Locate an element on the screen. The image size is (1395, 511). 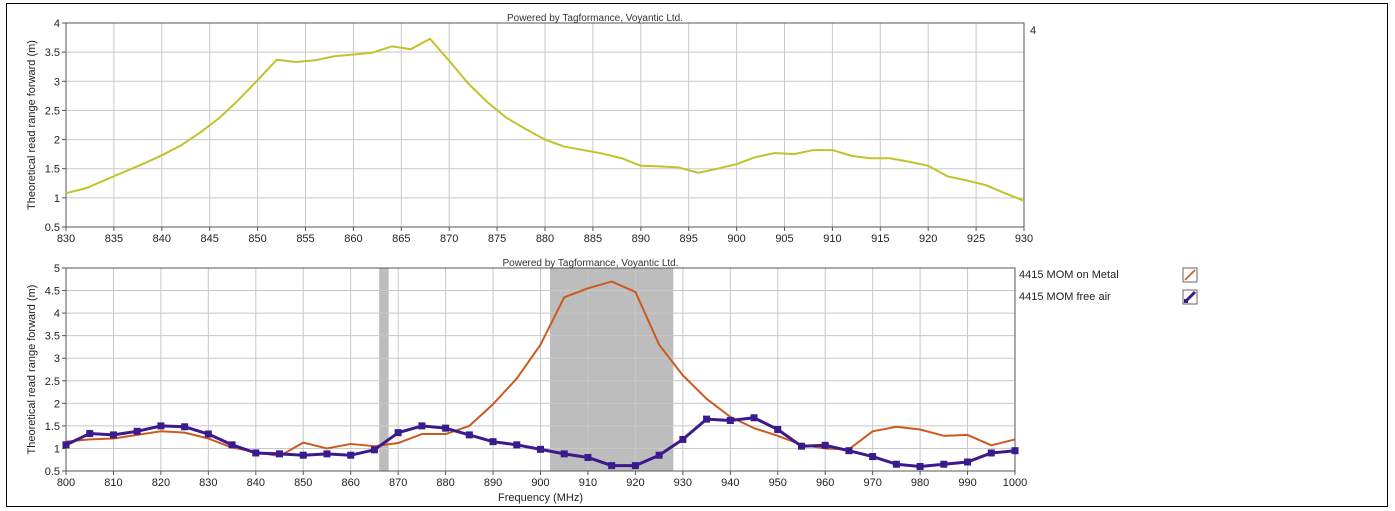
y-tick-label: 1 is located at coordinates (57, 449).